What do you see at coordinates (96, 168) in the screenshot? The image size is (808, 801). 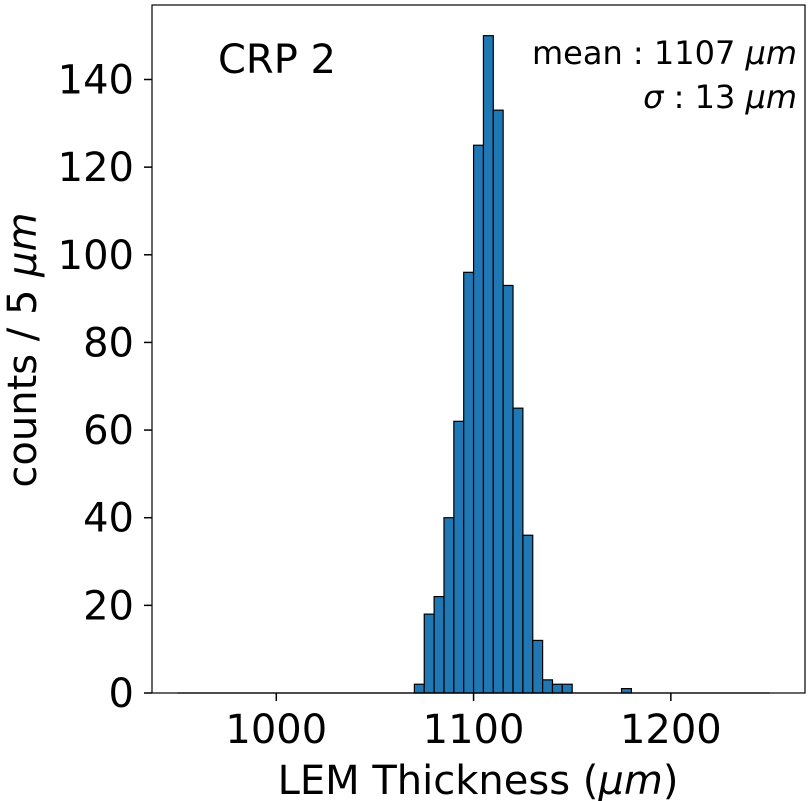 I see `y-tick-label: 120` at bounding box center [96, 168].